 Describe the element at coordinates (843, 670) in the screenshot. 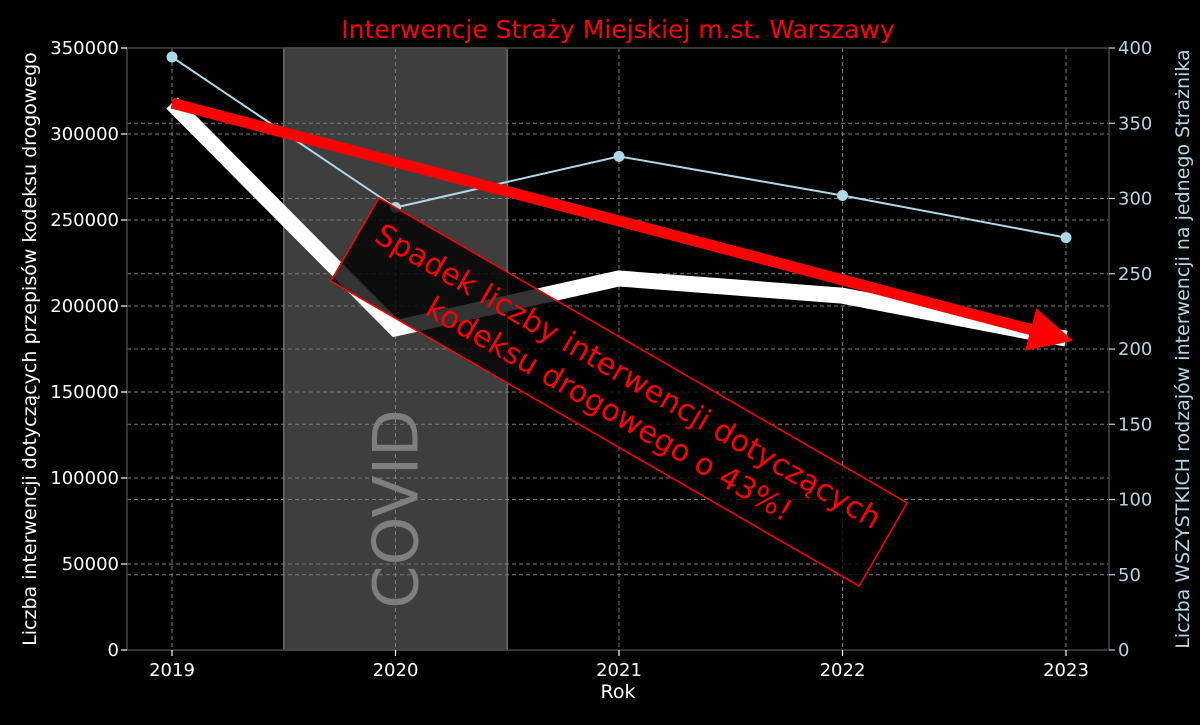

I see `x-tick-label: 2022` at that location.